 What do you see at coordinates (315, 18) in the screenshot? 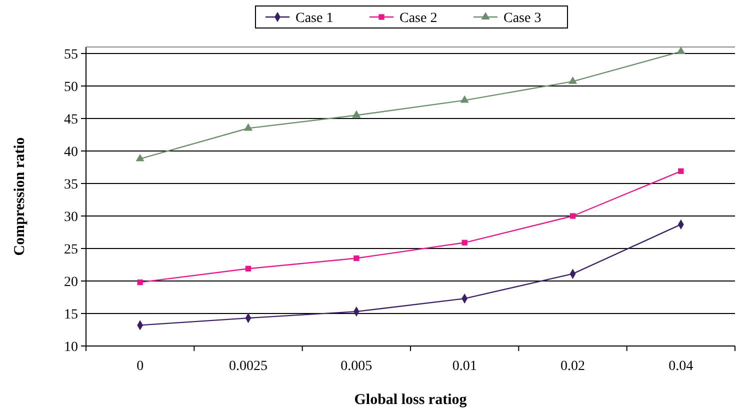
I see `legend-label: Case 1` at bounding box center [315, 18].